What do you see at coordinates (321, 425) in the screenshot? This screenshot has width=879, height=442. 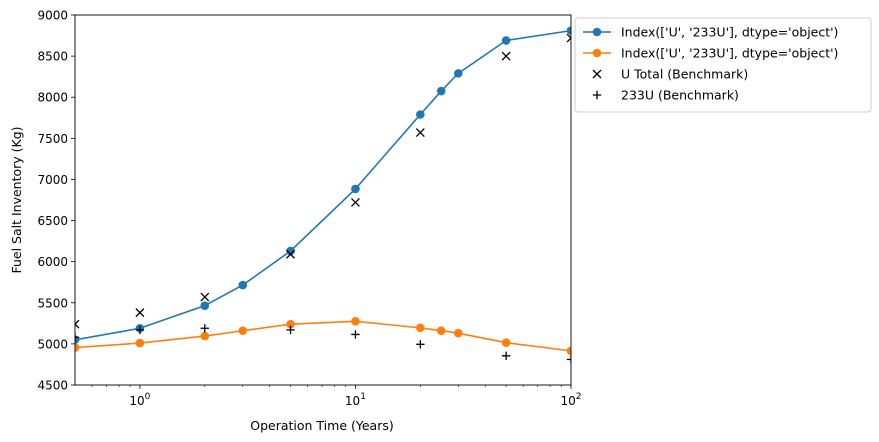 I see `x-axis-title: Operation Time (Years)` at bounding box center [321, 425].